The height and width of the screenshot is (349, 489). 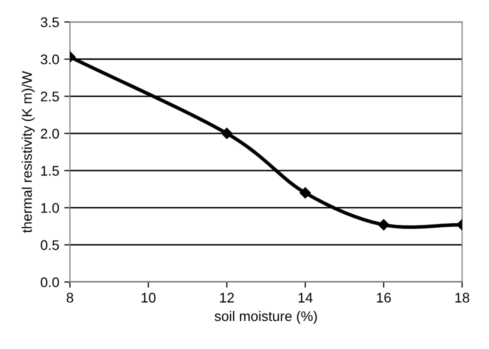 What do you see at coordinates (49, 22) in the screenshot?
I see `y-tick-label: 3.5` at bounding box center [49, 22].